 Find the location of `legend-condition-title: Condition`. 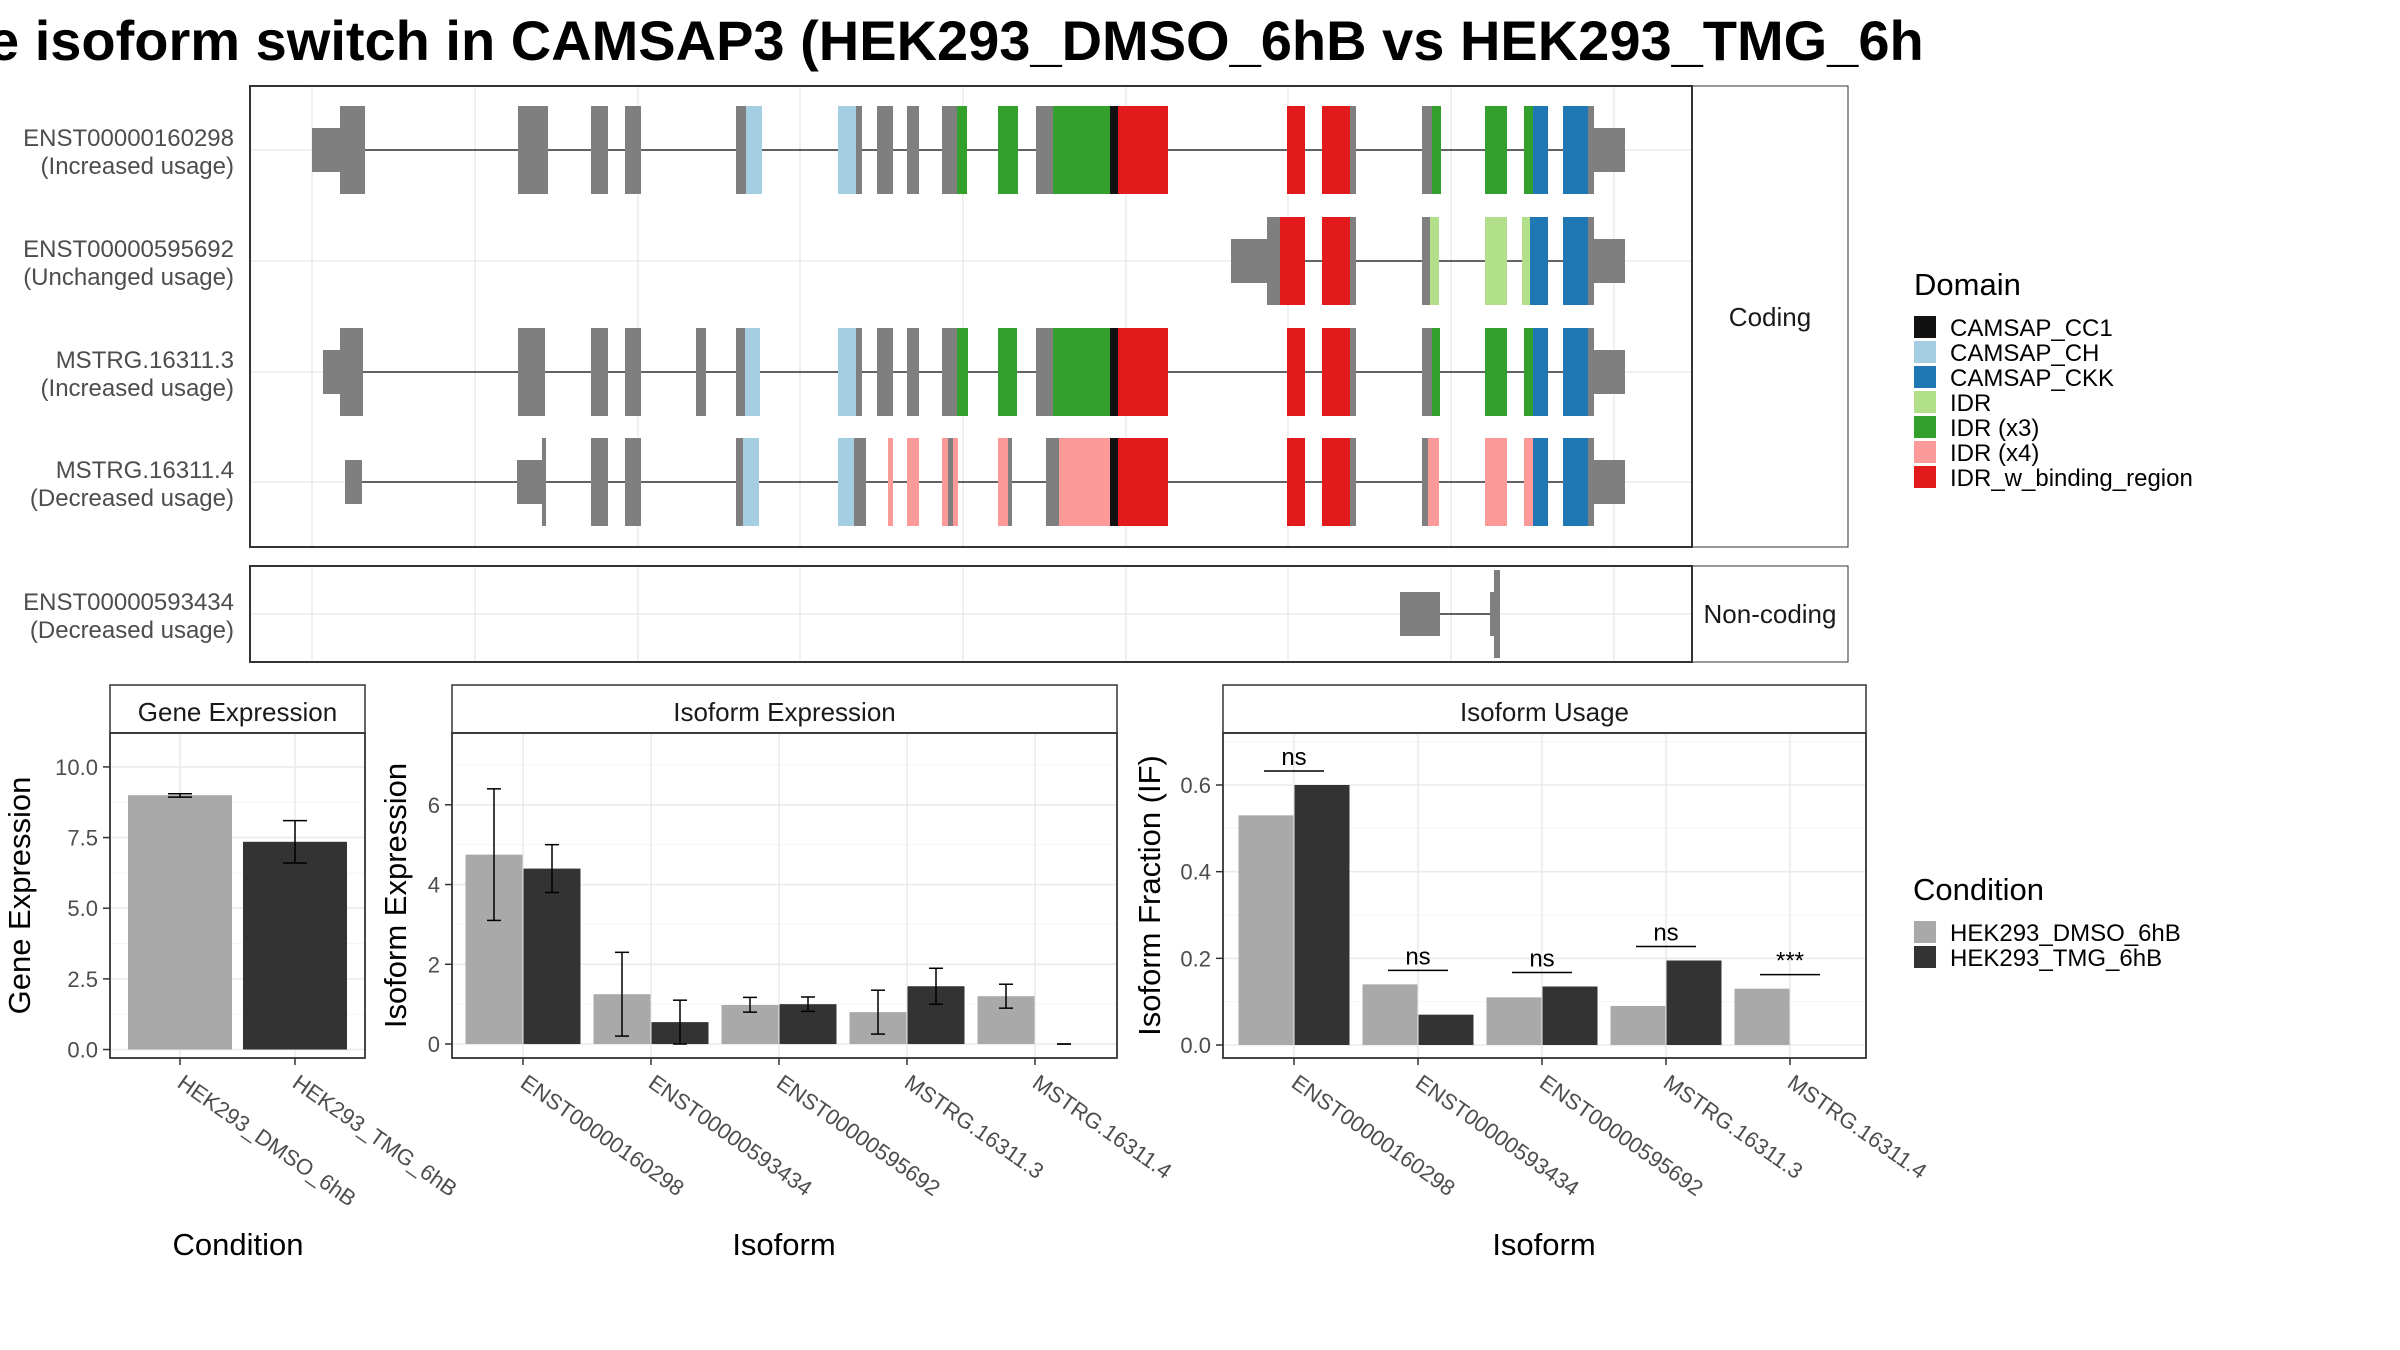

legend-condition-title: Condition is located at coordinates (1978, 889).